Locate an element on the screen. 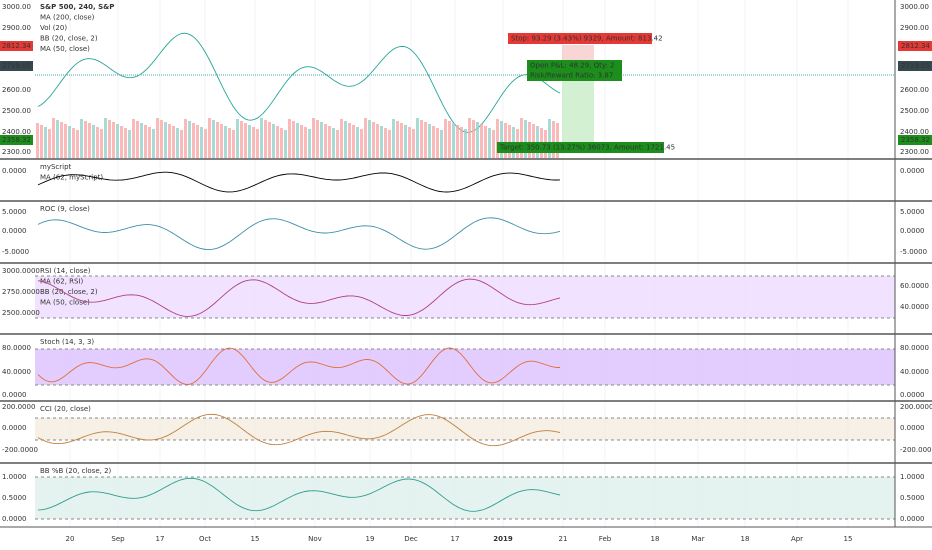 The width and height of the screenshot is (932, 550). legend-entry: ROC (9, close) is located at coordinates (65, 209).